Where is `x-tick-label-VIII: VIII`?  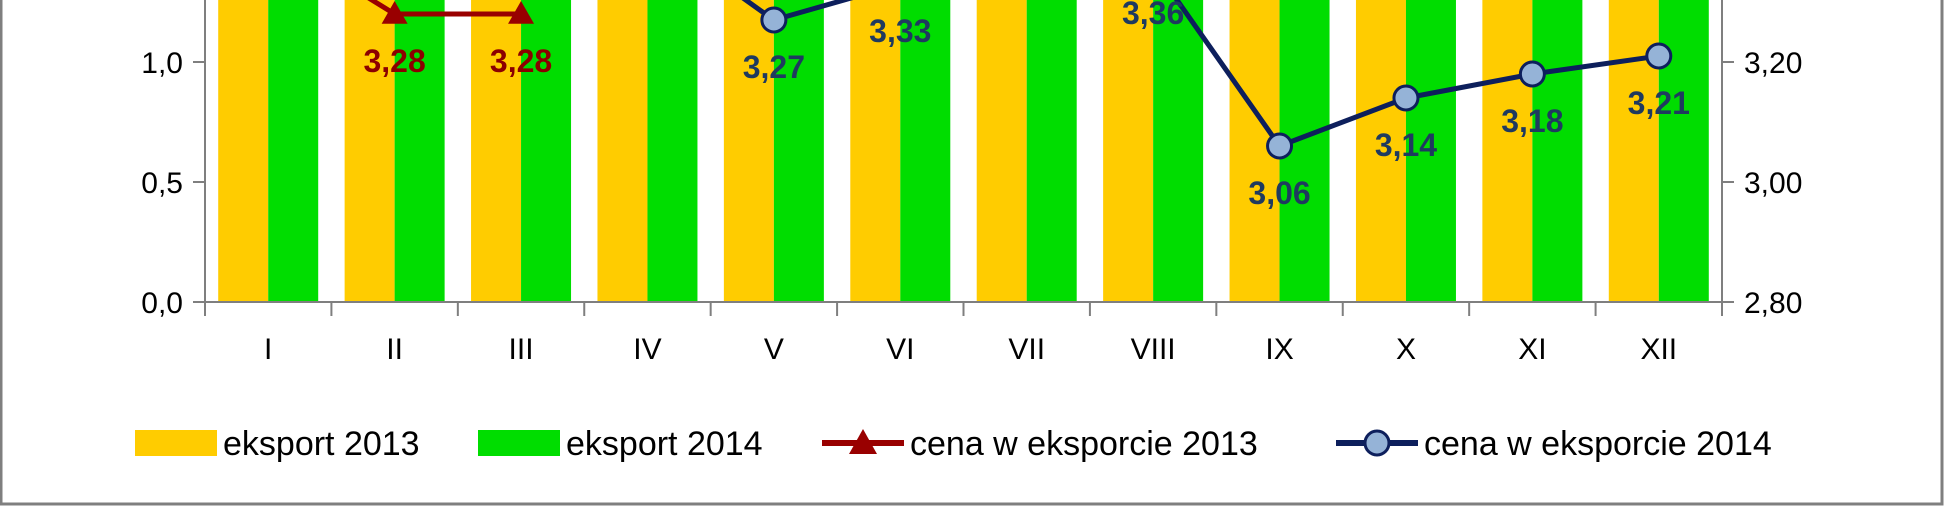 x-tick-label-VIII: VIII is located at coordinates (1153, 349).